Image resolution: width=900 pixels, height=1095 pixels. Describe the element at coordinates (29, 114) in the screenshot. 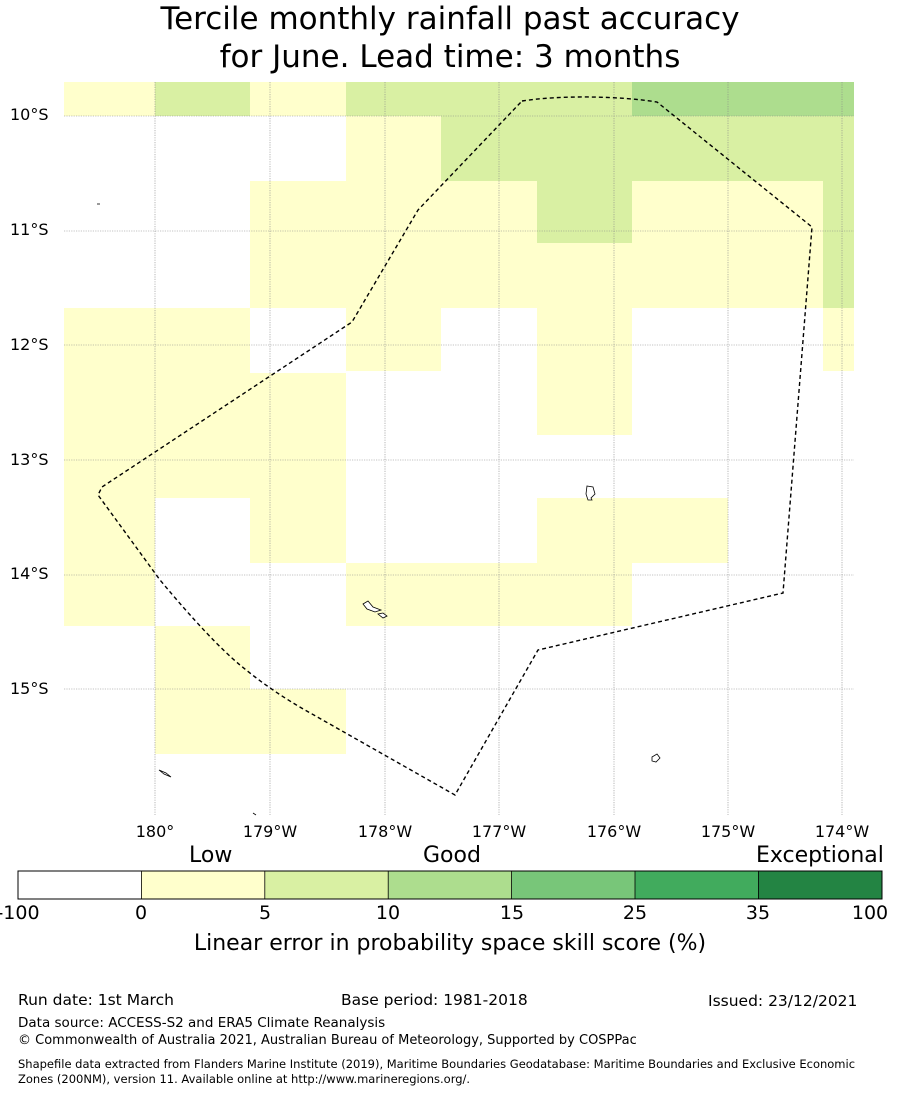

I see `lat-label: 10°S` at that location.